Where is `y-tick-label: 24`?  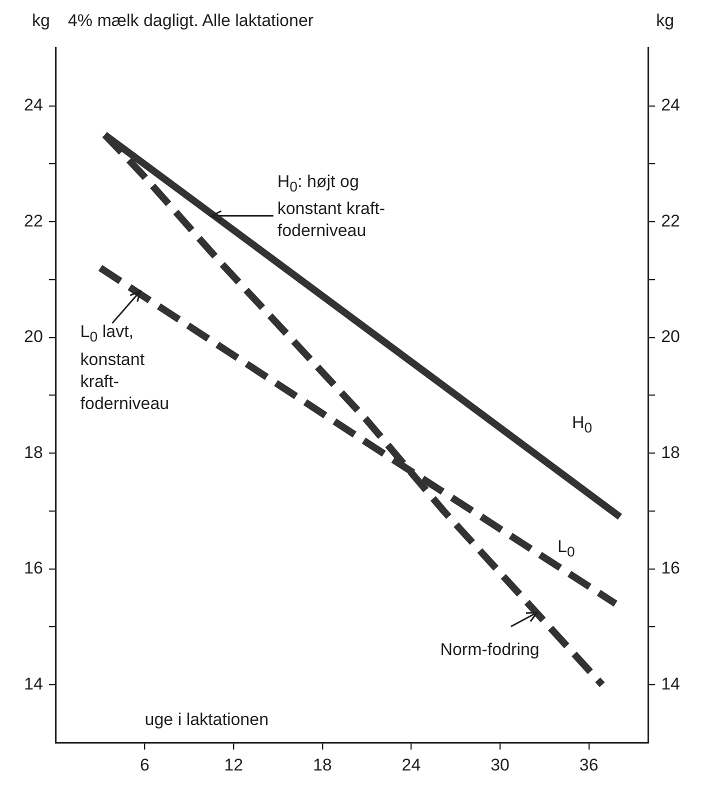
y-tick-label: 24 is located at coordinates (33, 105).